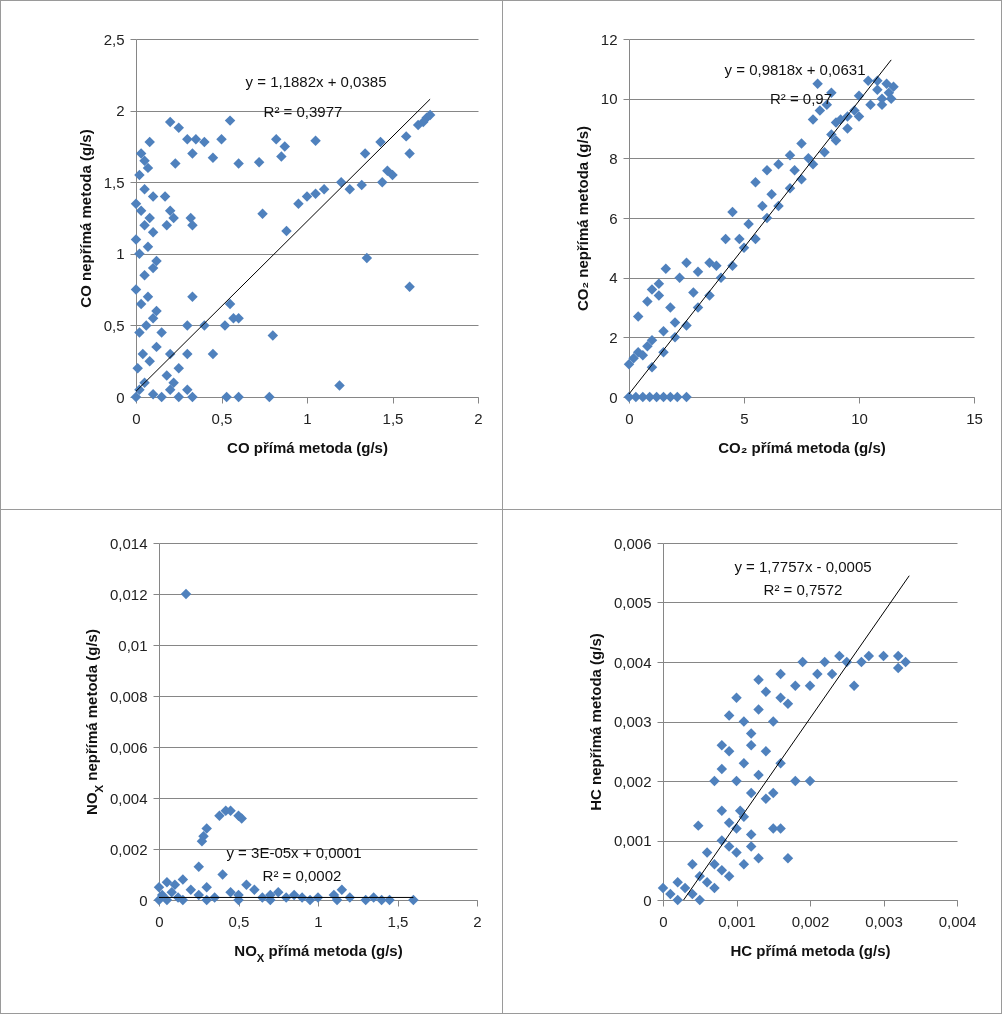  I want to click on x-tick-label: 5, so click(744, 418).